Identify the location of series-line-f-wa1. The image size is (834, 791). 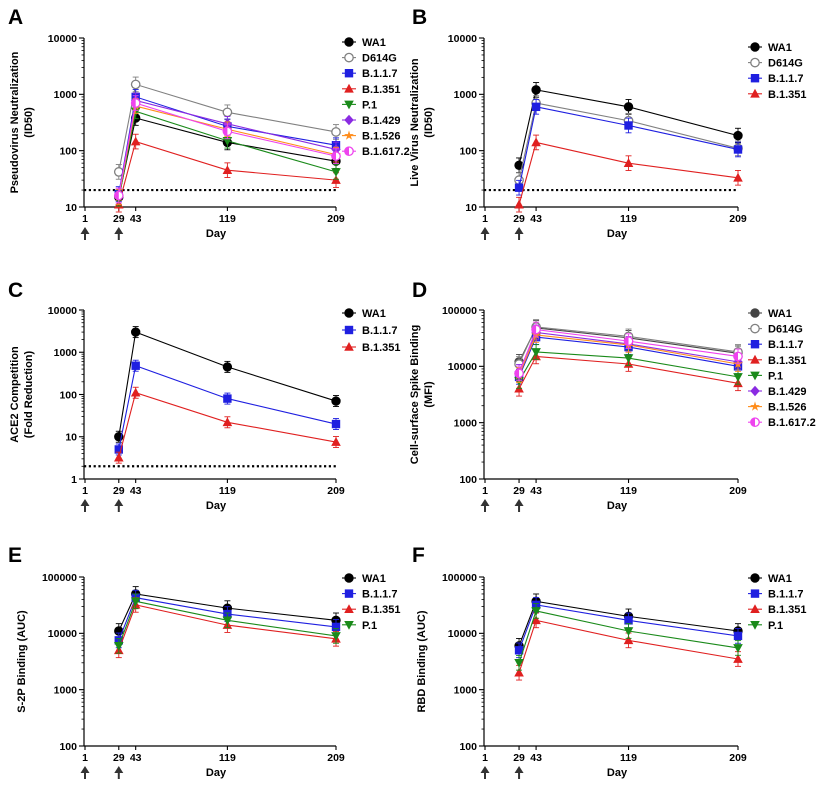
(628, 623).